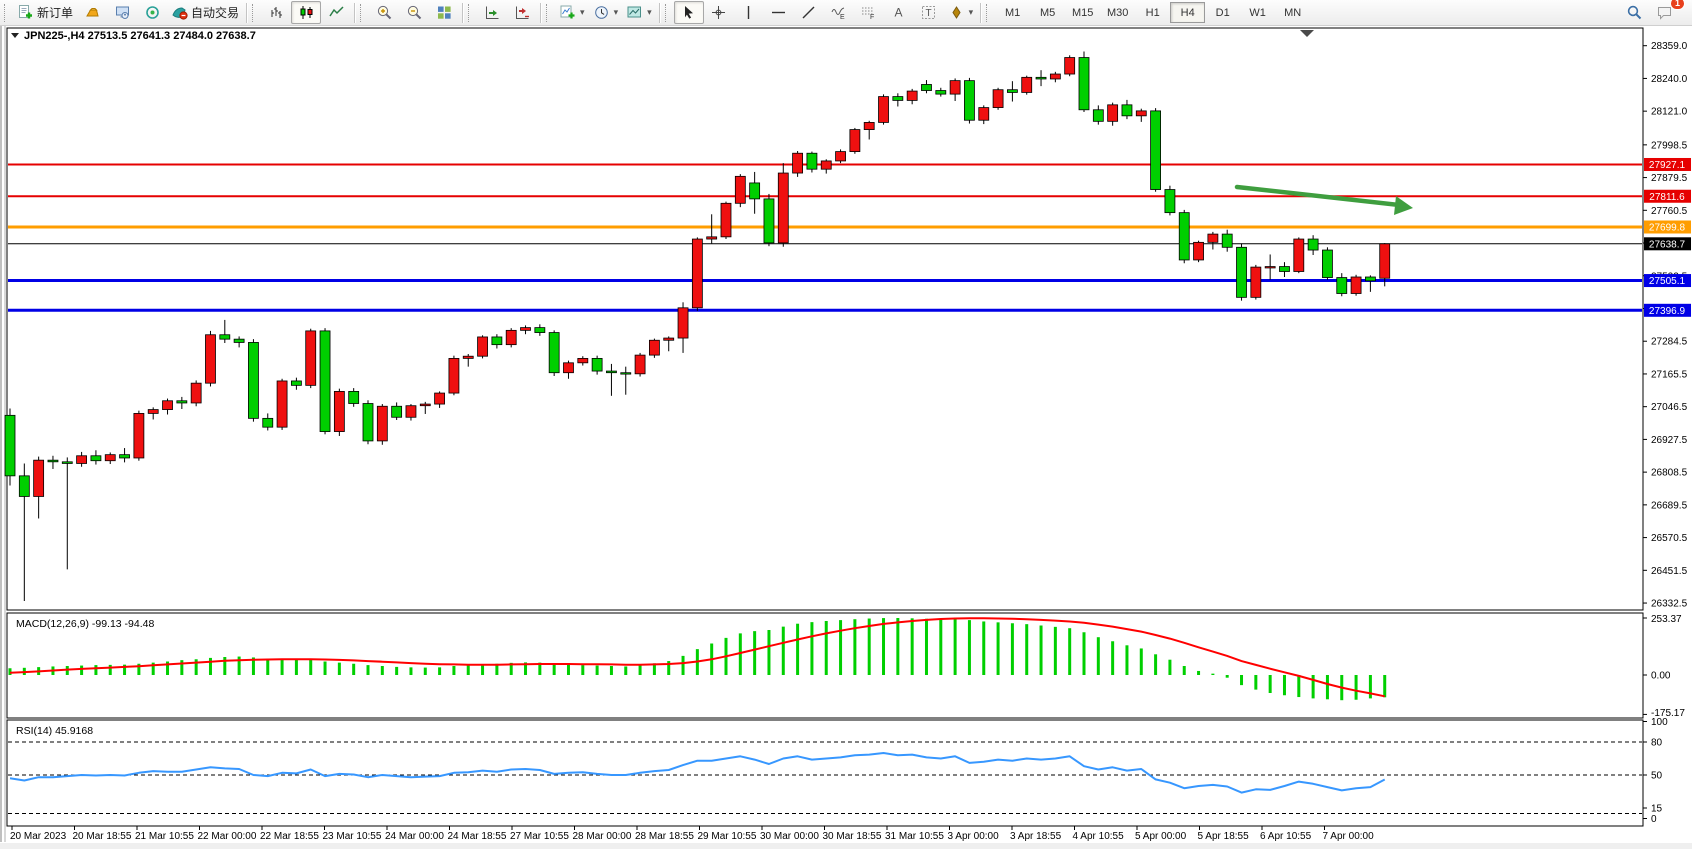 The image size is (1692, 849). Describe the element at coordinates (539, 836) in the screenshot. I see `svg-text: 27 Mar 10:55` at that location.